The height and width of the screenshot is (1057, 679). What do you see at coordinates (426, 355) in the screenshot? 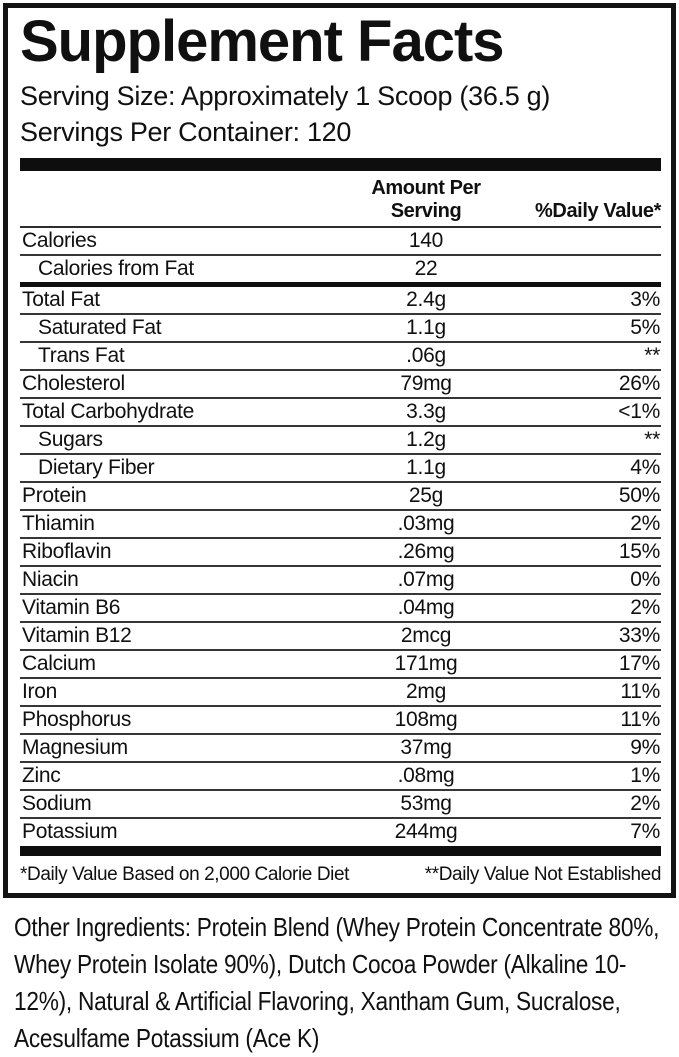
I see `nutrient-amount: .06g` at bounding box center [426, 355].